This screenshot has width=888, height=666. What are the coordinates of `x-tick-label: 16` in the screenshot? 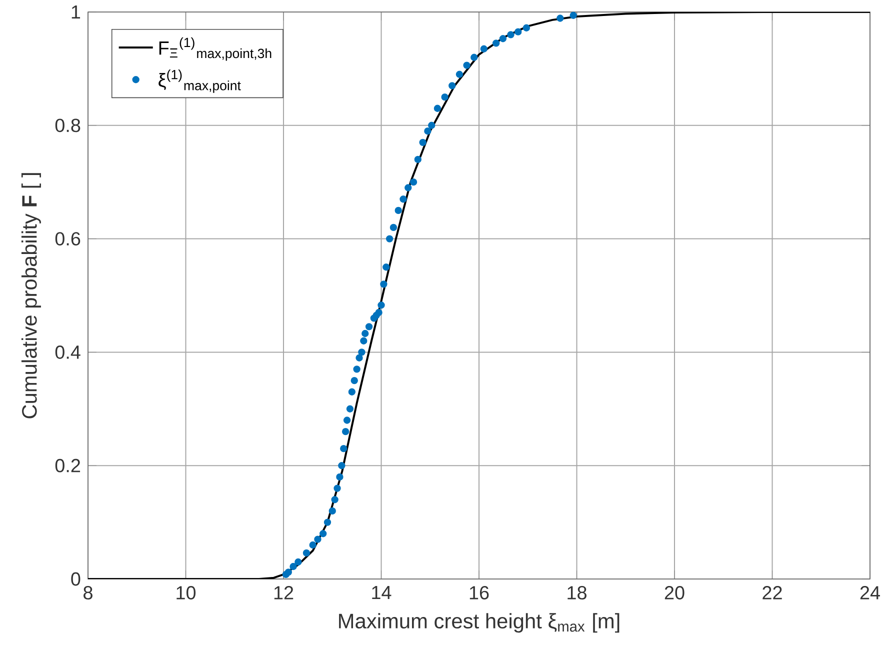 It's located at (479, 593).